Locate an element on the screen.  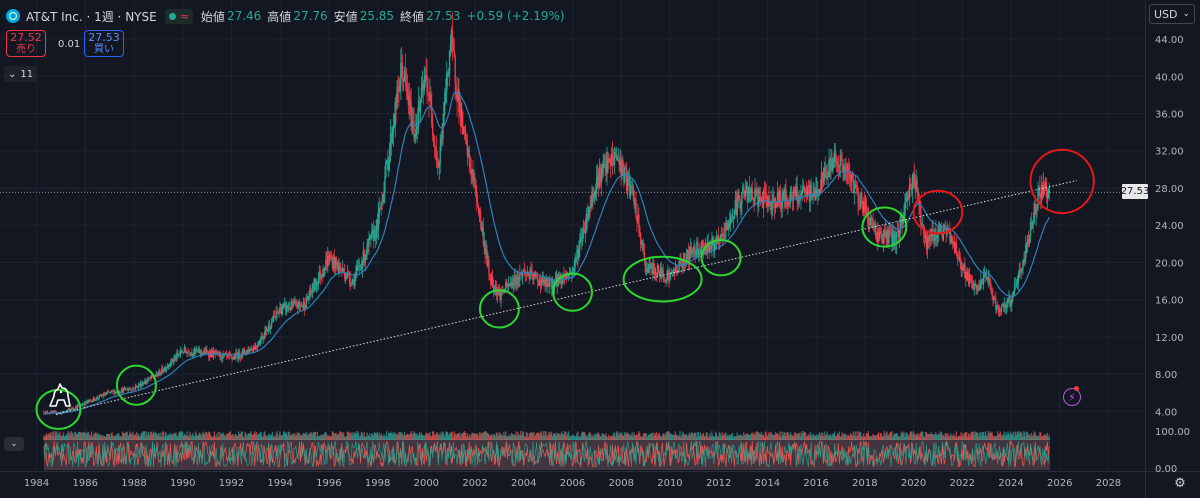
pane-collapse-button: ⌄ is located at coordinates (14, 444).